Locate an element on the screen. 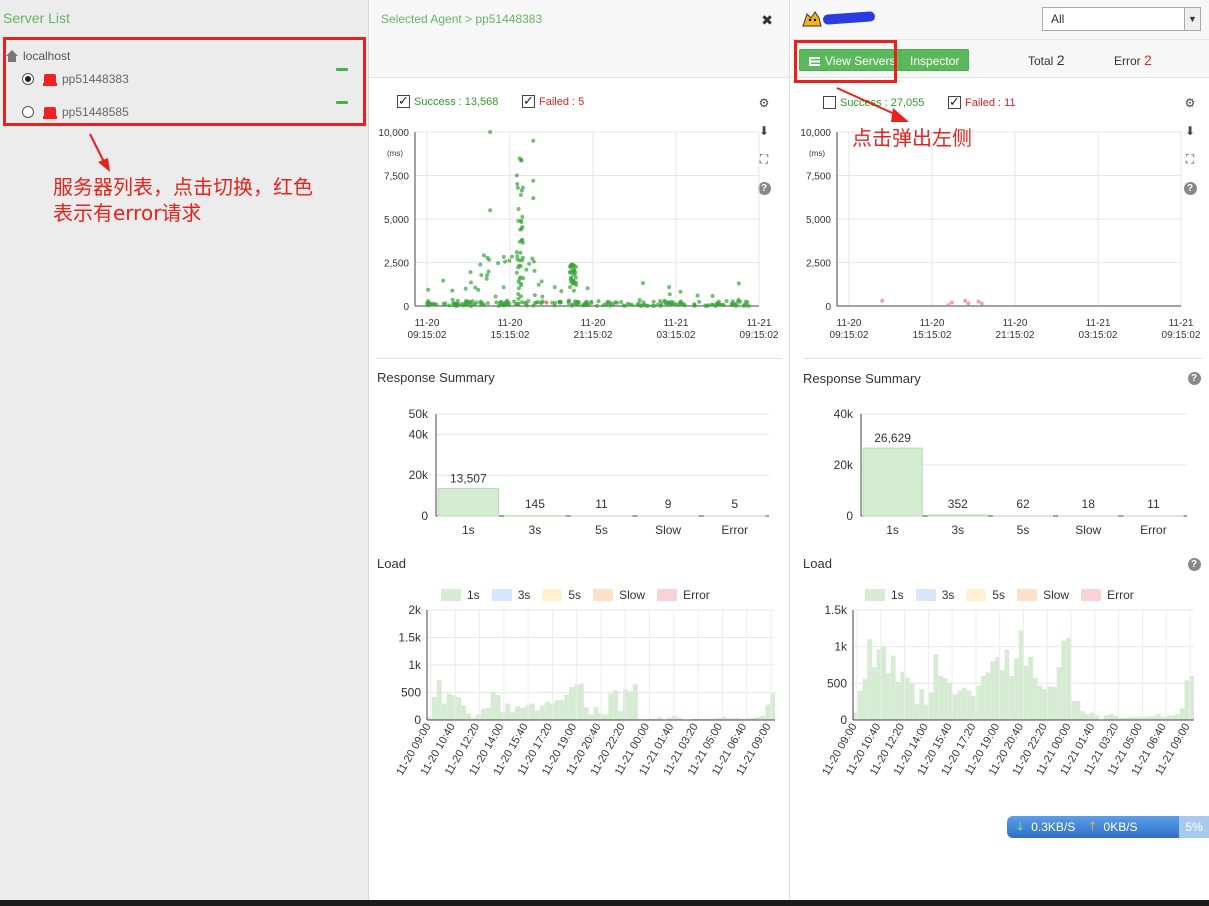 This screenshot has width=1209, height=906. load-legend: 1s 3s 5s Slow Error is located at coordinates (575, 595).